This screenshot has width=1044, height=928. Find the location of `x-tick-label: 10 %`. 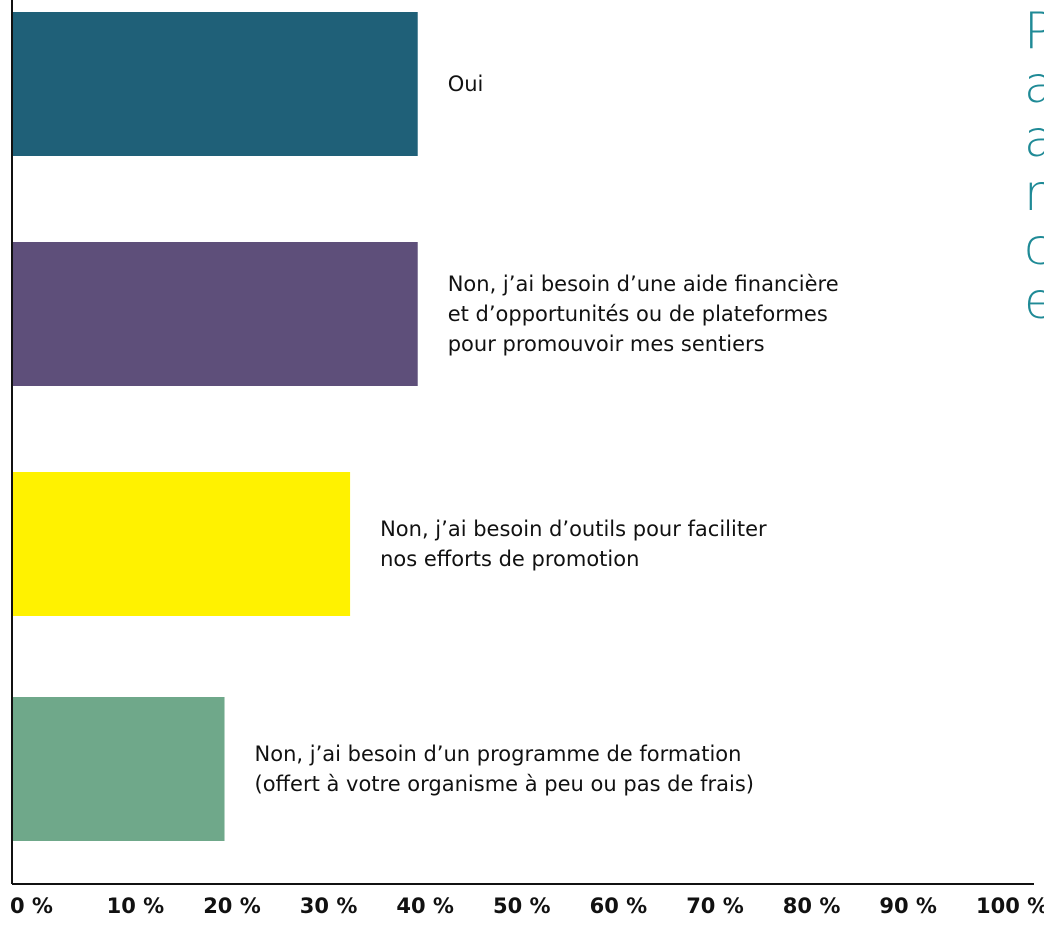

x-tick-label: 10 % is located at coordinates (135, 906).